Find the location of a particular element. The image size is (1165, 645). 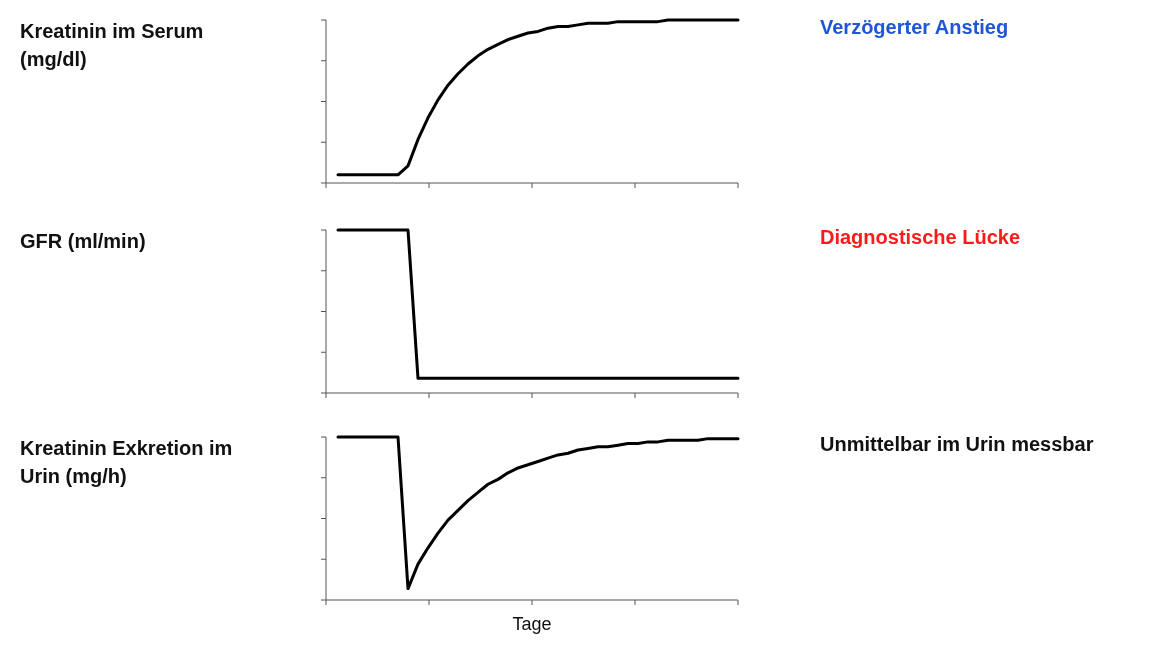

text: Verzögerter Anstieg is located at coordinates (914, 27).